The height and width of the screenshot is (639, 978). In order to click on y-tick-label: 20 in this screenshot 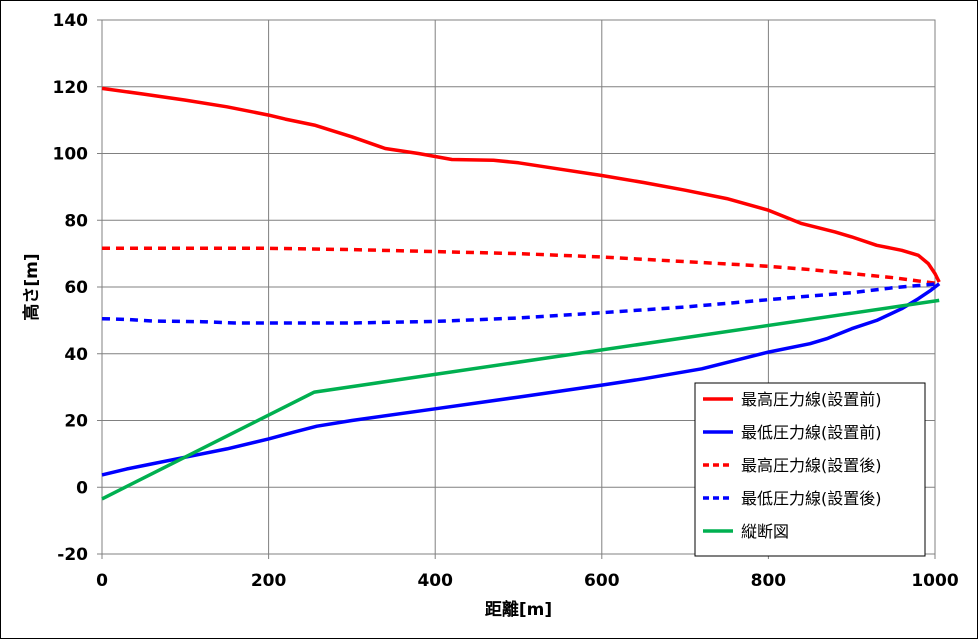, I will do `click(76, 422)`.